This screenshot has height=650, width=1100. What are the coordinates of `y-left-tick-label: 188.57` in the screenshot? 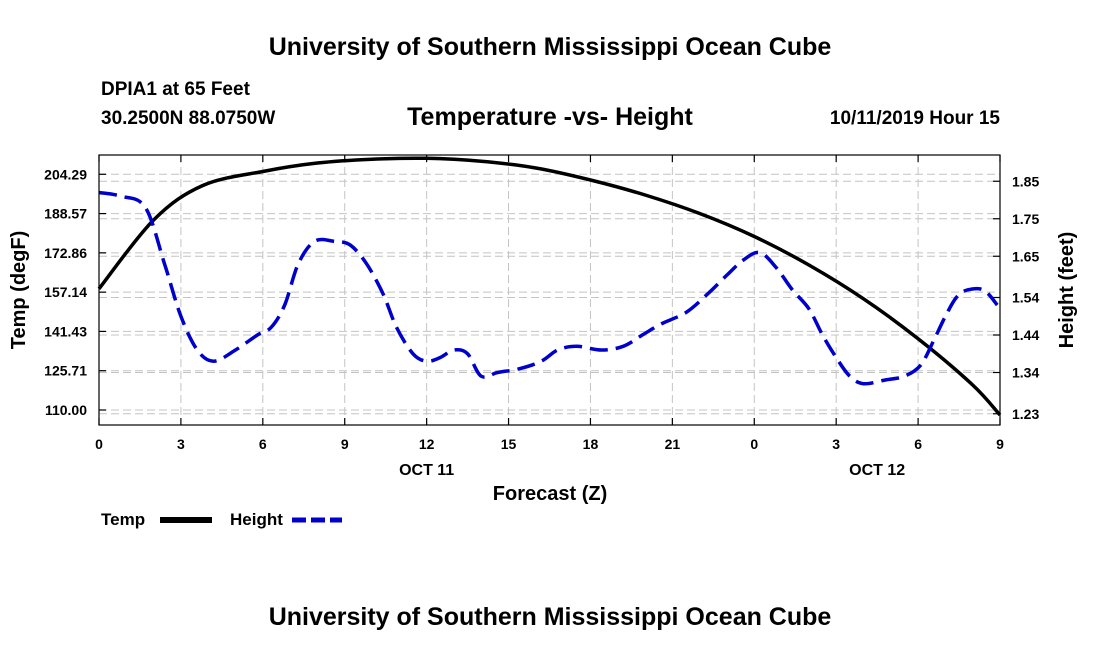 It's located at (65, 214).